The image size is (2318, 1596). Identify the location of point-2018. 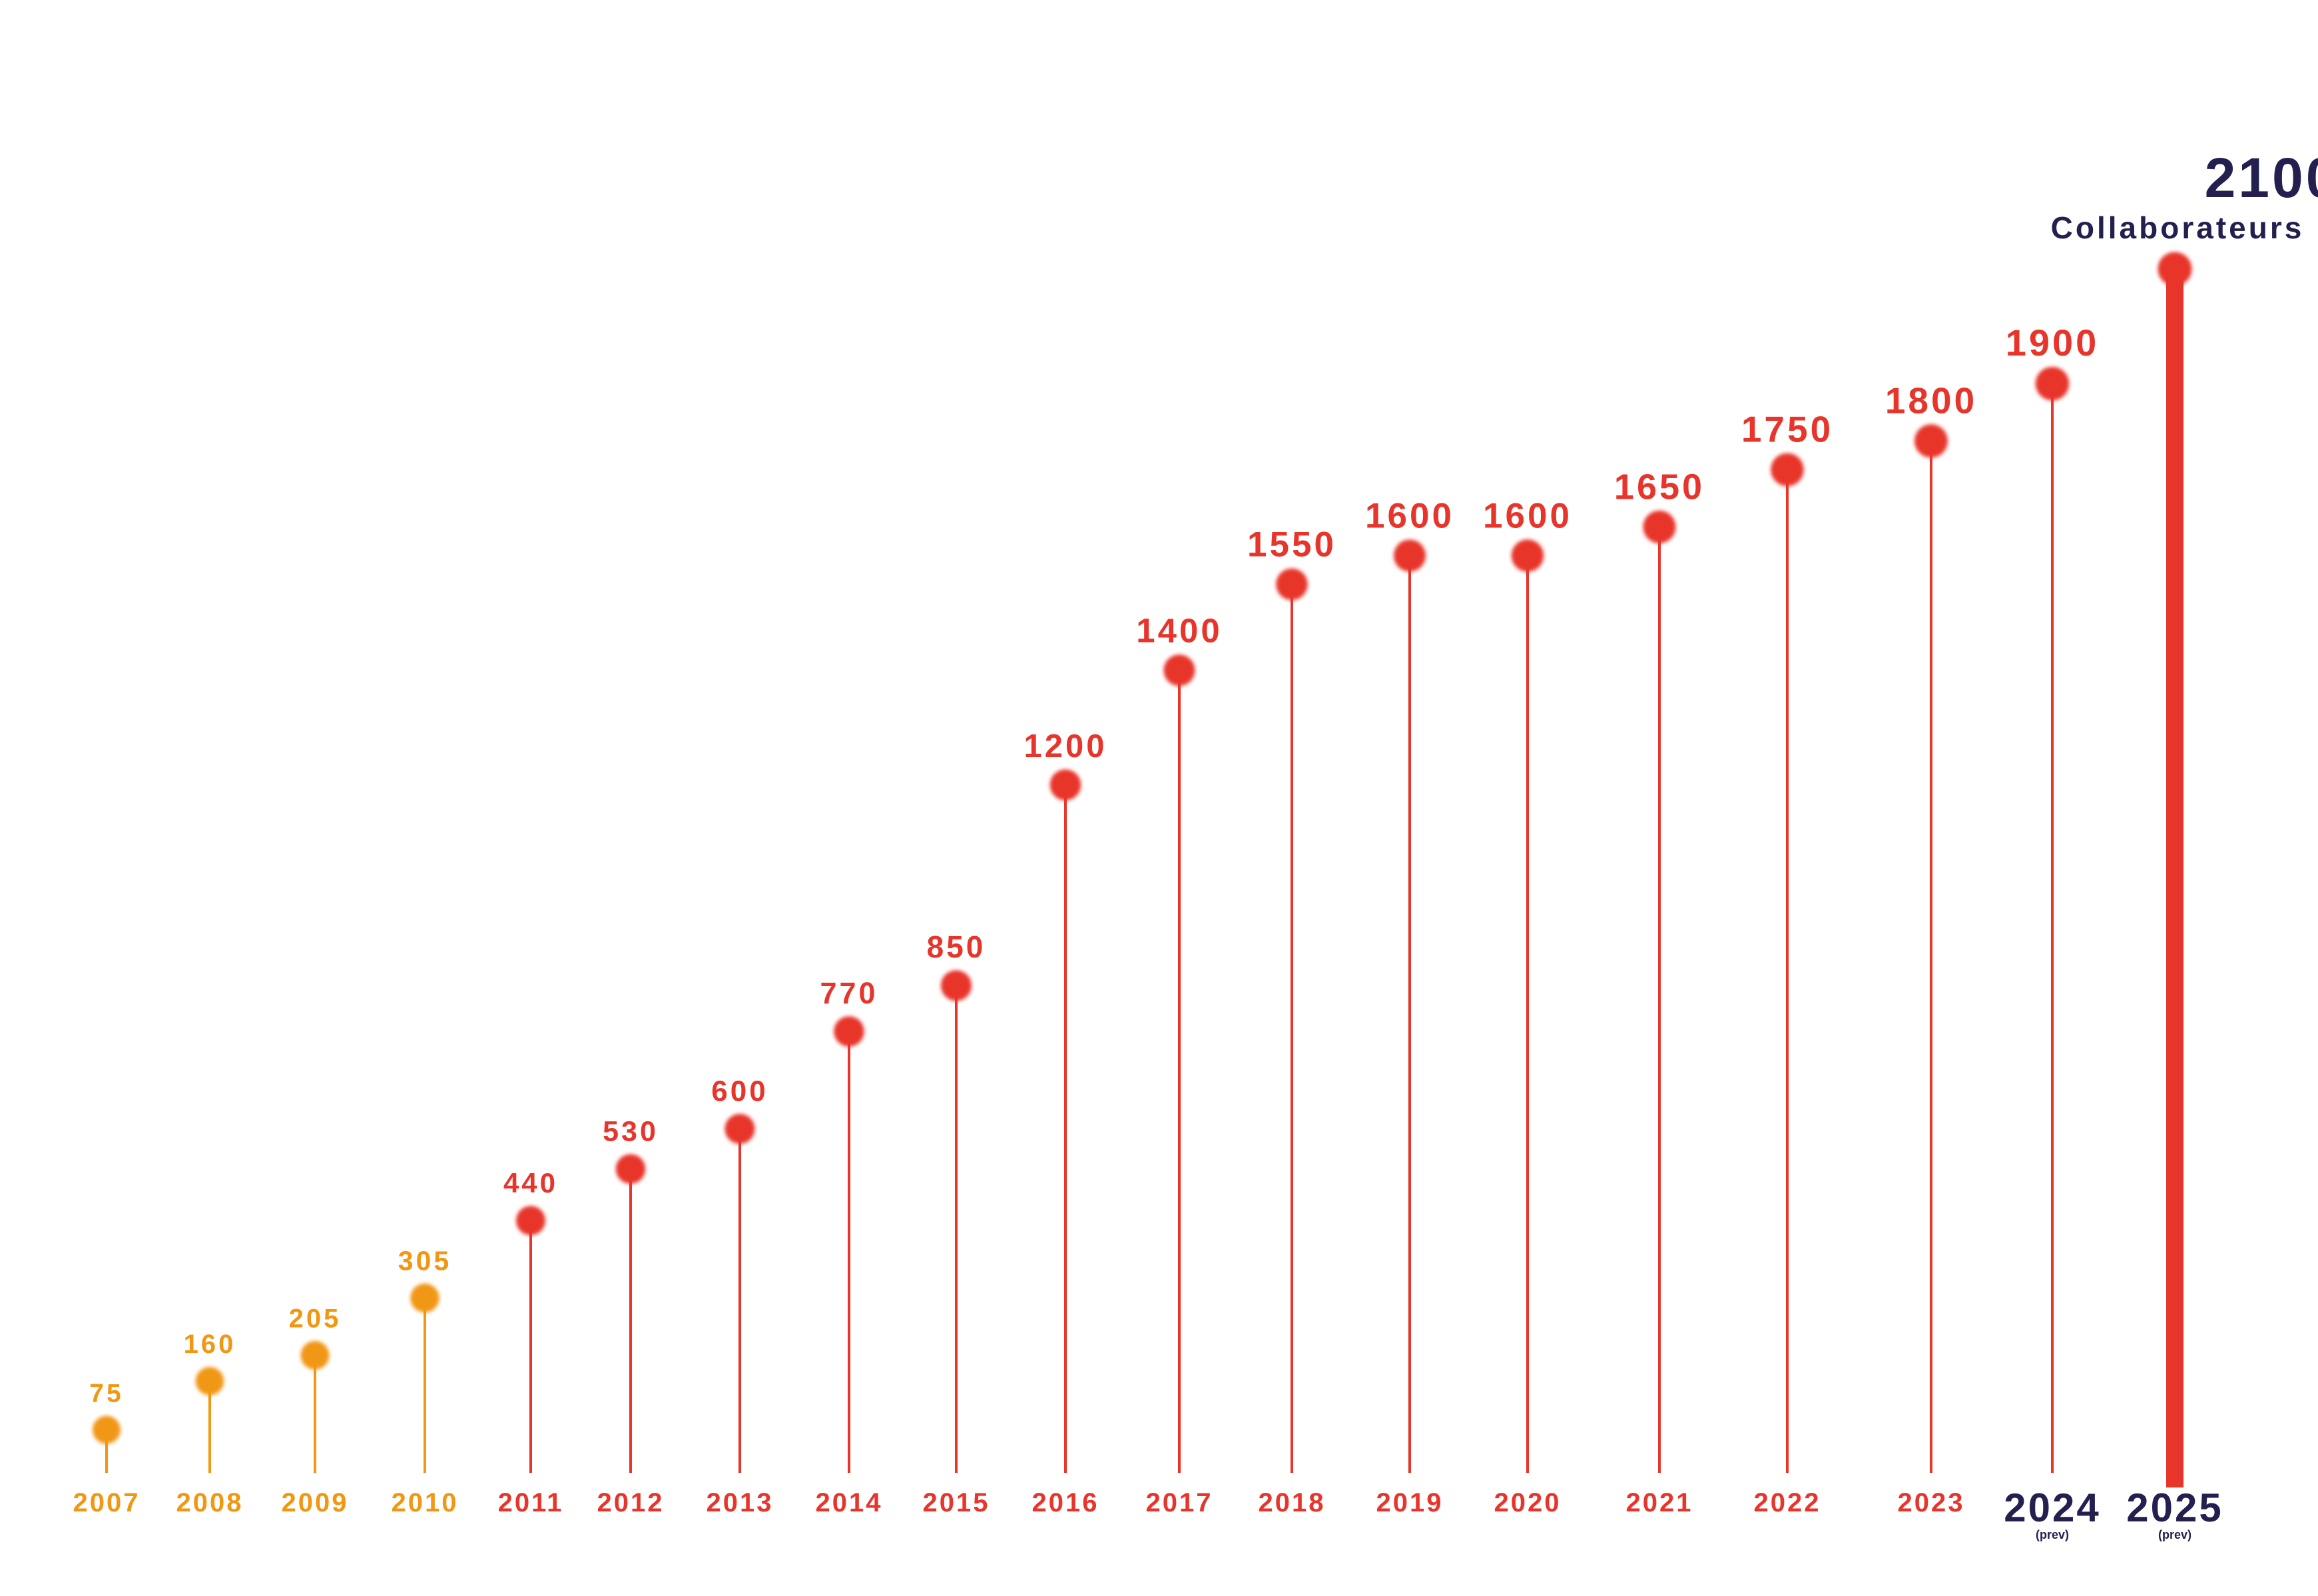
(1292, 584).